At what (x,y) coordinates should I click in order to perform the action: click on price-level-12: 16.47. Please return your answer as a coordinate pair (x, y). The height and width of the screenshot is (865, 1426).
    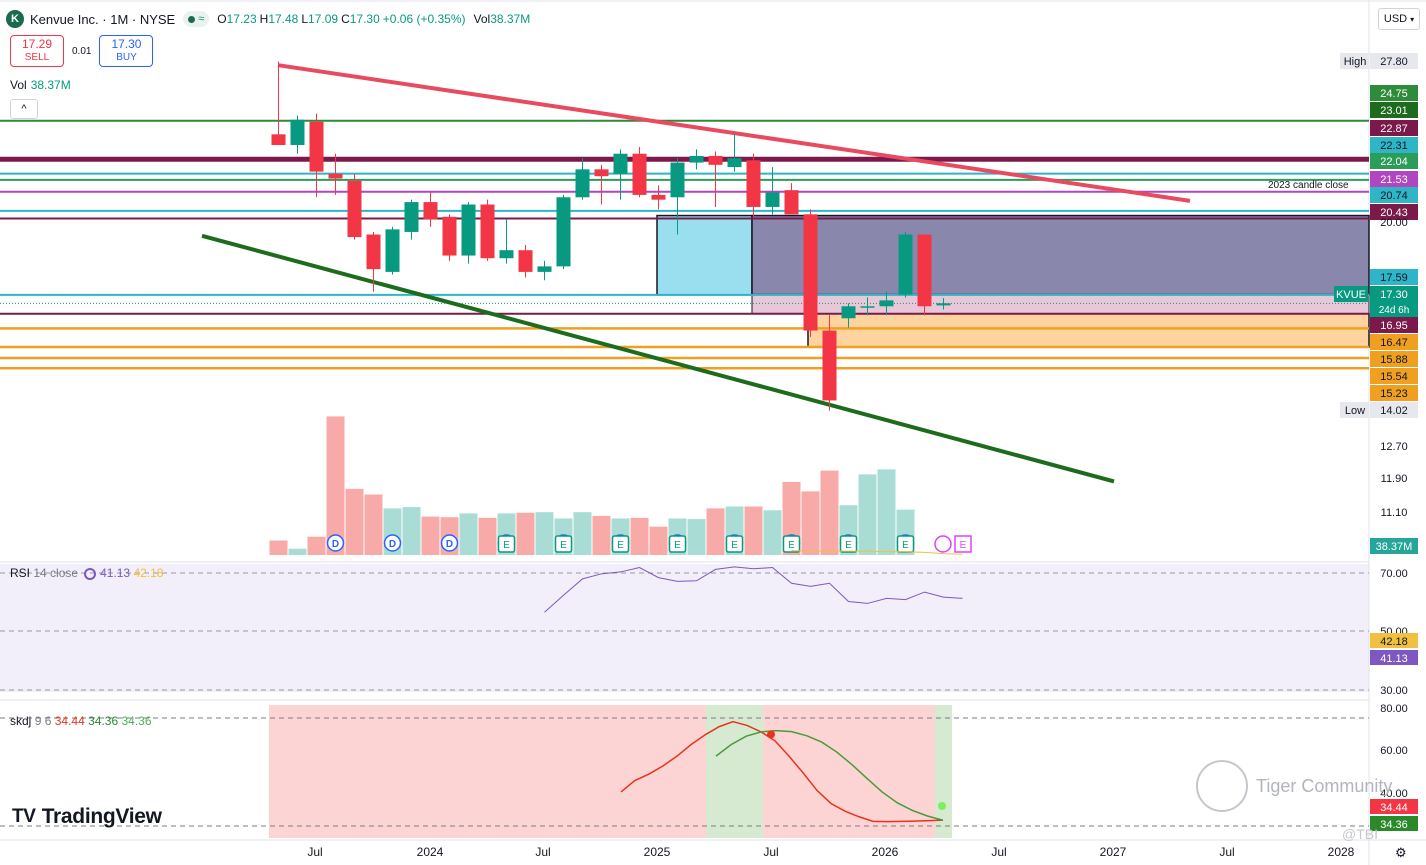
    Looking at the image, I should click on (1394, 342).